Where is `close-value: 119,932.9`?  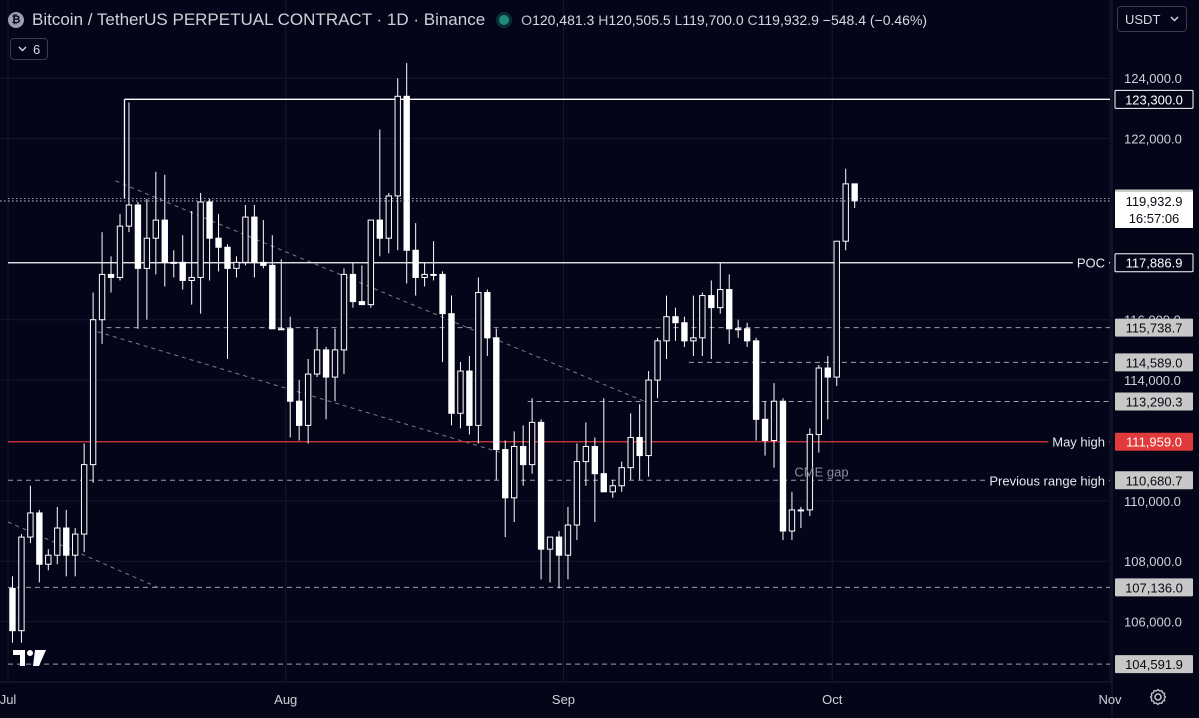 close-value: 119,932.9 is located at coordinates (788, 20).